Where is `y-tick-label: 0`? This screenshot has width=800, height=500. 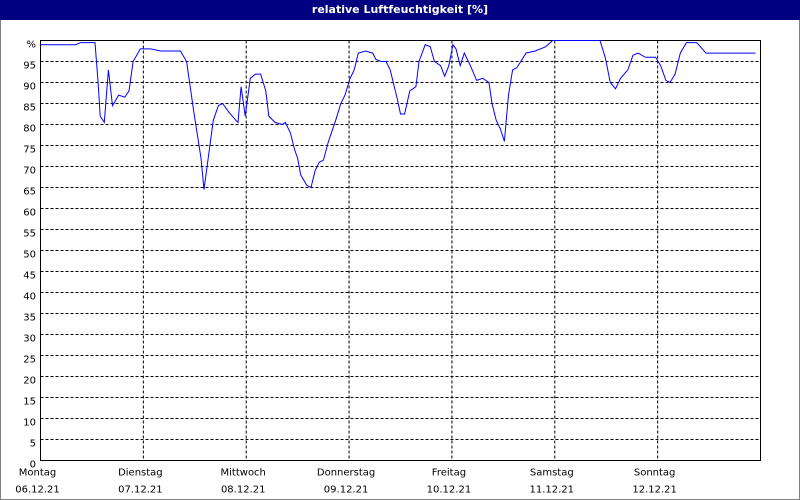 y-tick-label: 0 is located at coordinates (33, 465).